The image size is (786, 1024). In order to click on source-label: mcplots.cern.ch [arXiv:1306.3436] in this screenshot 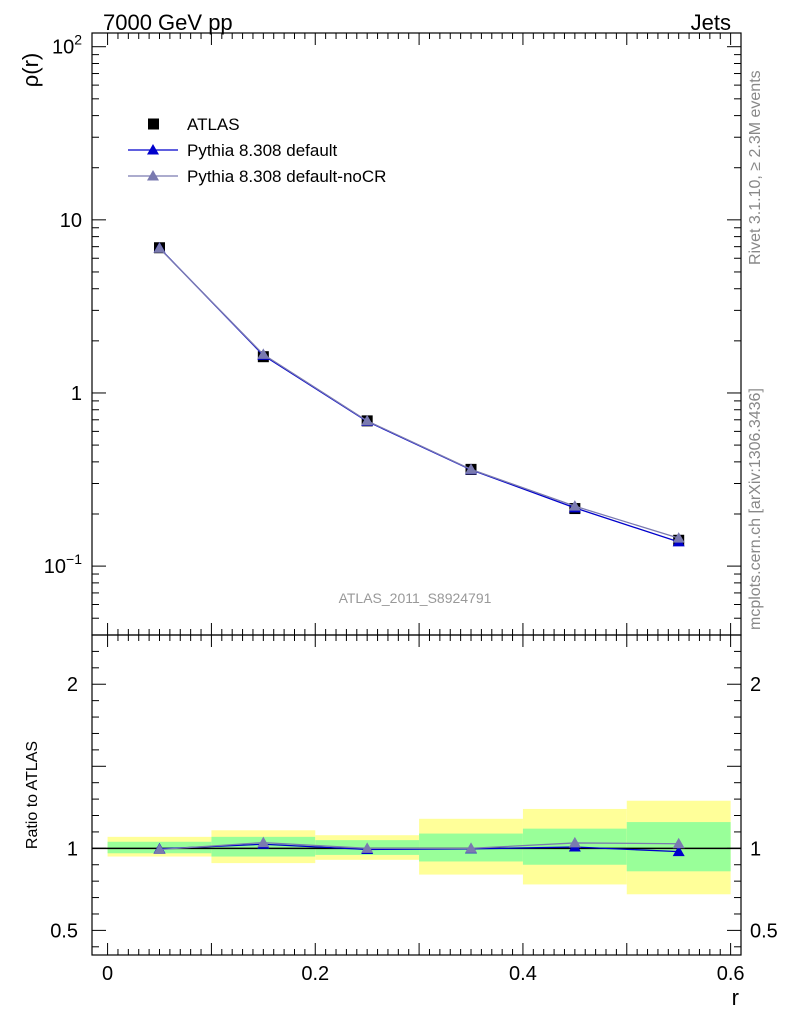, I will do `click(755, 509)`.